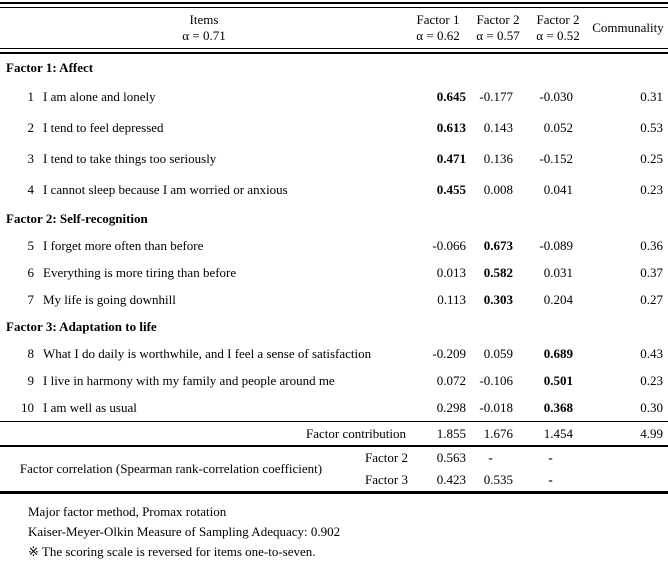  I want to click on communality-value: 0.43, so click(651, 353).